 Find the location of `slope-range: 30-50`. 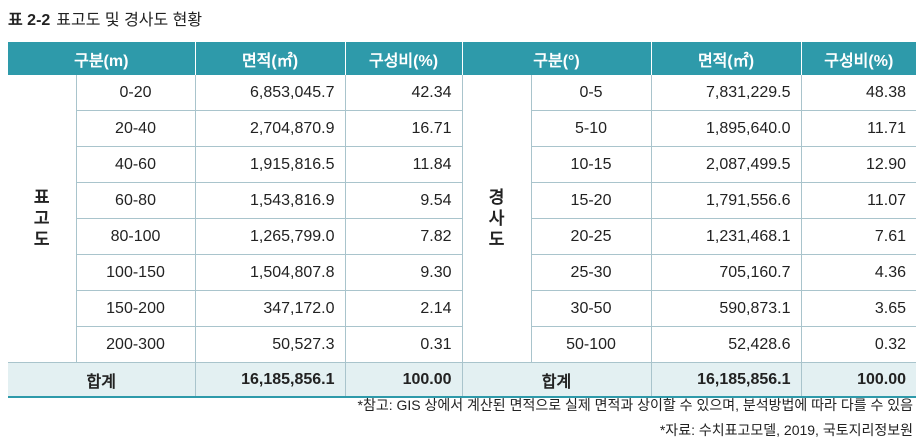

slope-range: 30-50 is located at coordinates (591, 308).